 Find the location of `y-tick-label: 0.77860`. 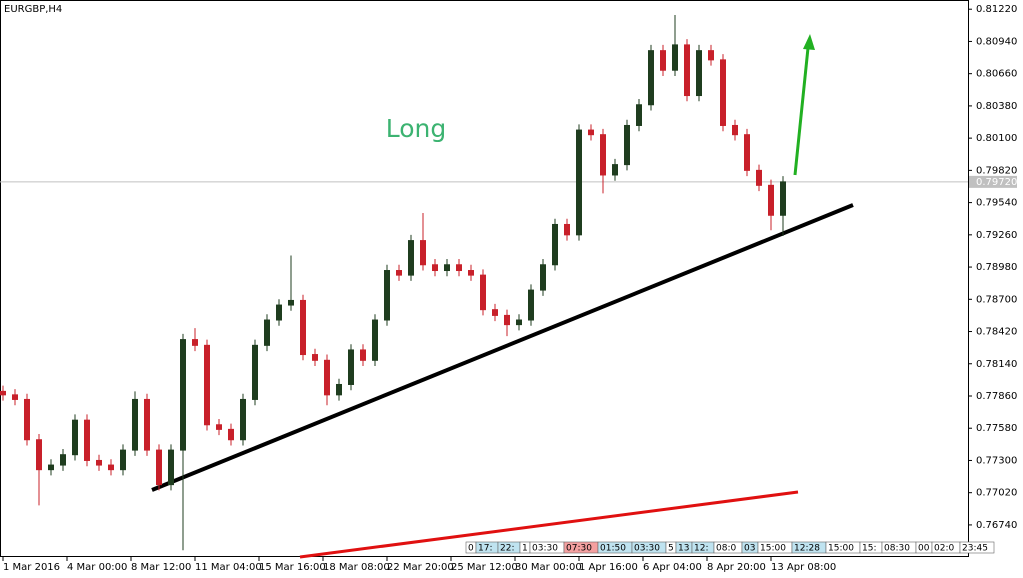

y-tick-label: 0.77860 is located at coordinates (996, 396).